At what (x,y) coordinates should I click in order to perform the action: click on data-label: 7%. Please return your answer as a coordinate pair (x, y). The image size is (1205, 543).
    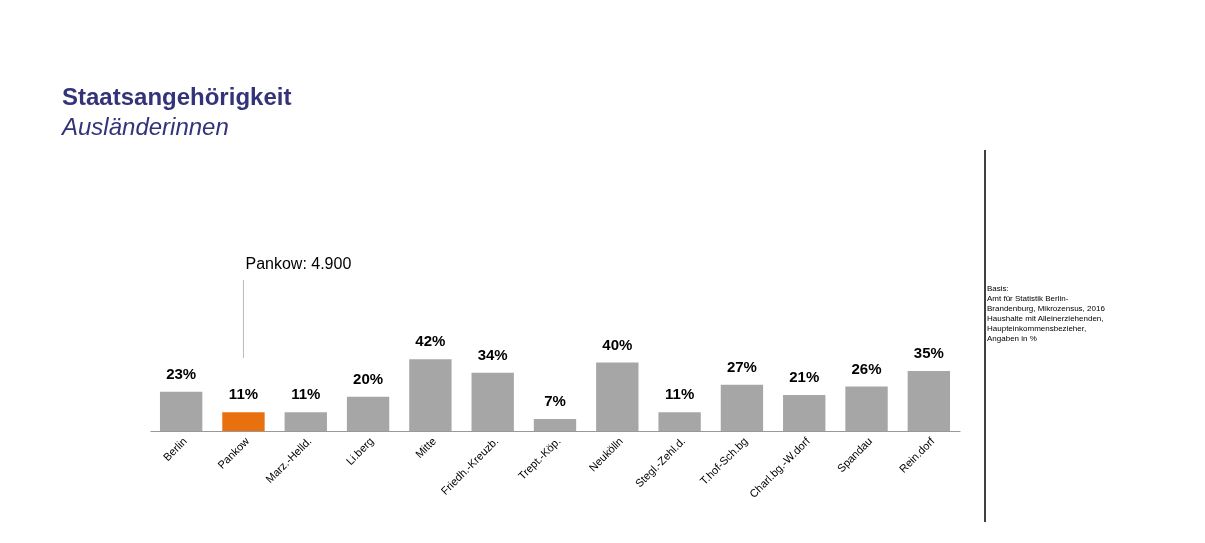
    Looking at the image, I should click on (555, 401).